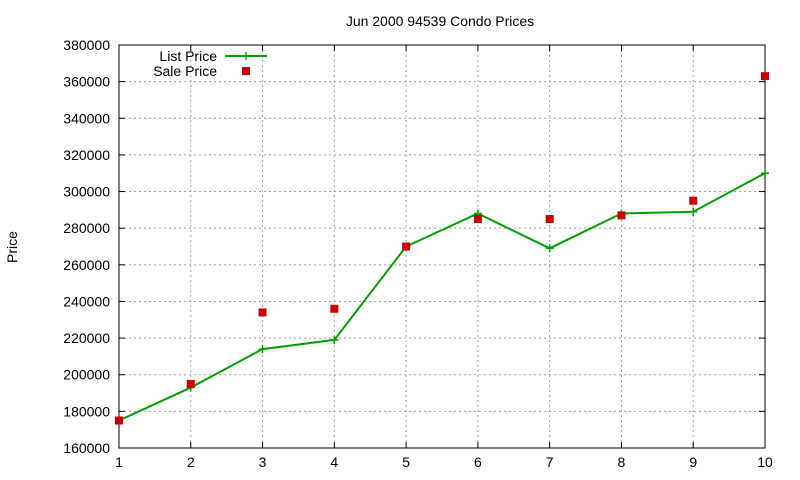 The width and height of the screenshot is (800, 480). What do you see at coordinates (765, 462) in the screenshot?
I see `x-tick-label: 10` at bounding box center [765, 462].